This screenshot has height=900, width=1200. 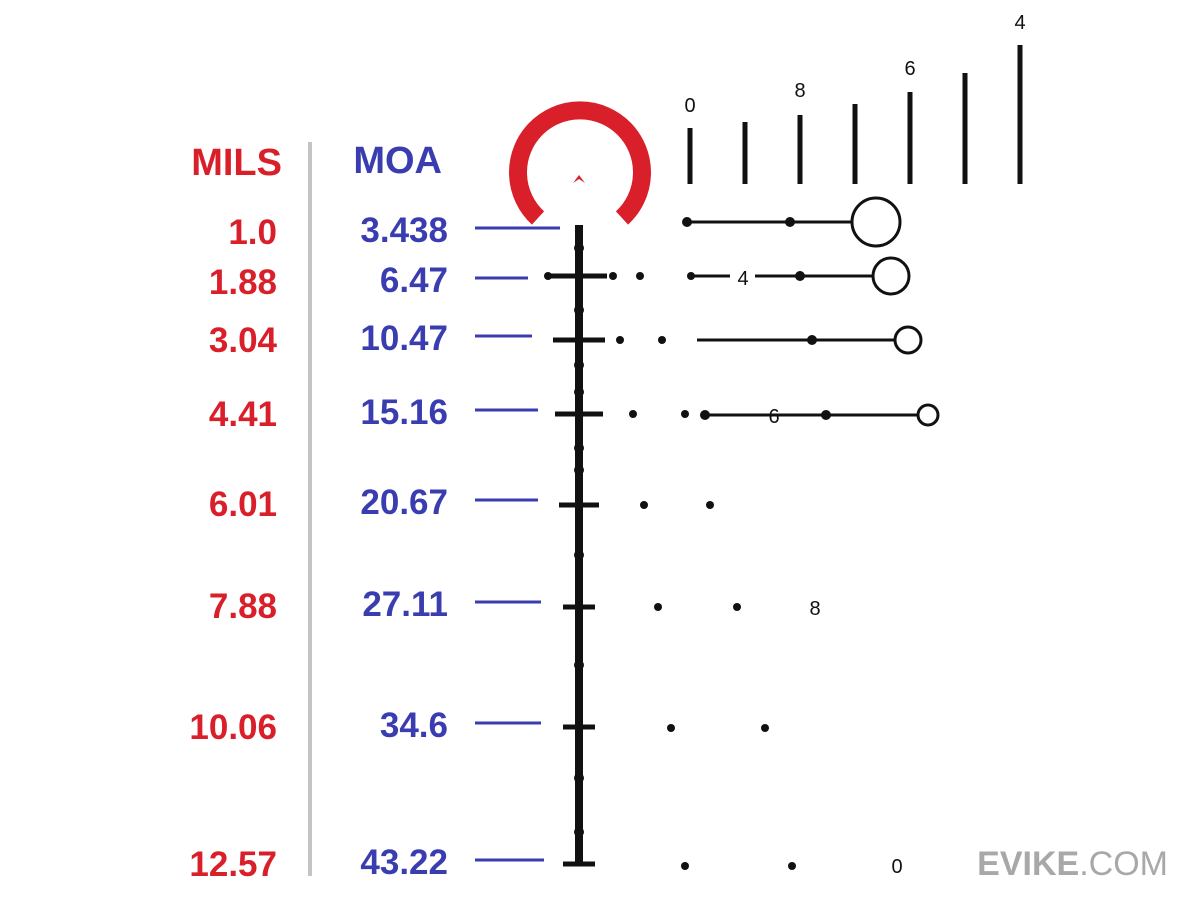 What do you see at coordinates (243, 340) in the screenshot?
I see `mils-value: 3.04` at bounding box center [243, 340].